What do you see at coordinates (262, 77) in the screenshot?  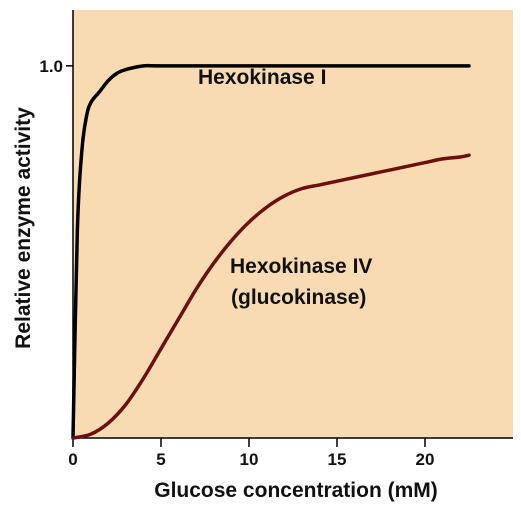 I see `series-label-hexokinase-1: Hexokinase I` at bounding box center [262, 77].